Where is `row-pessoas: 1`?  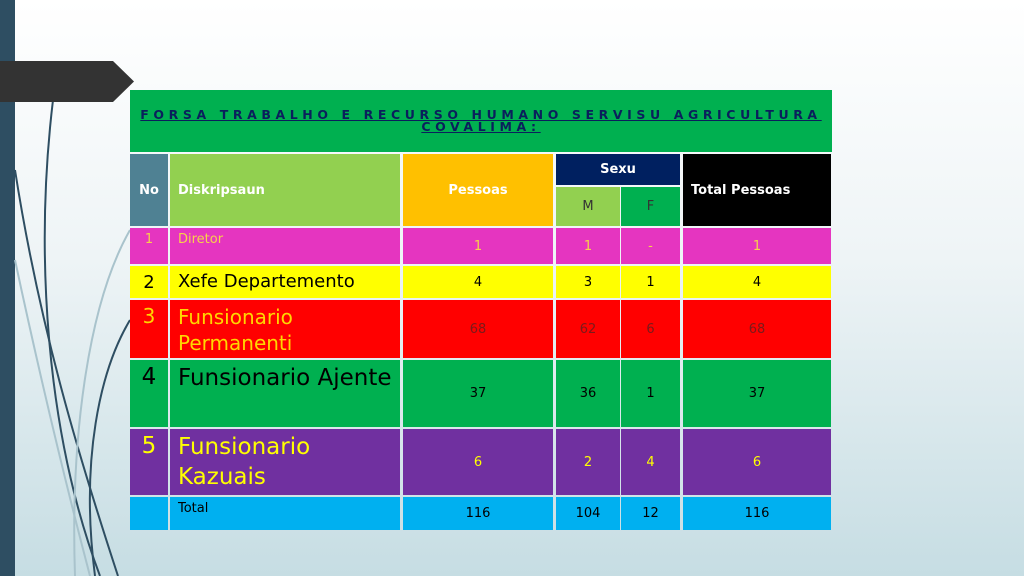 row-pessoas: 1 is located at coordinates (478, 246).